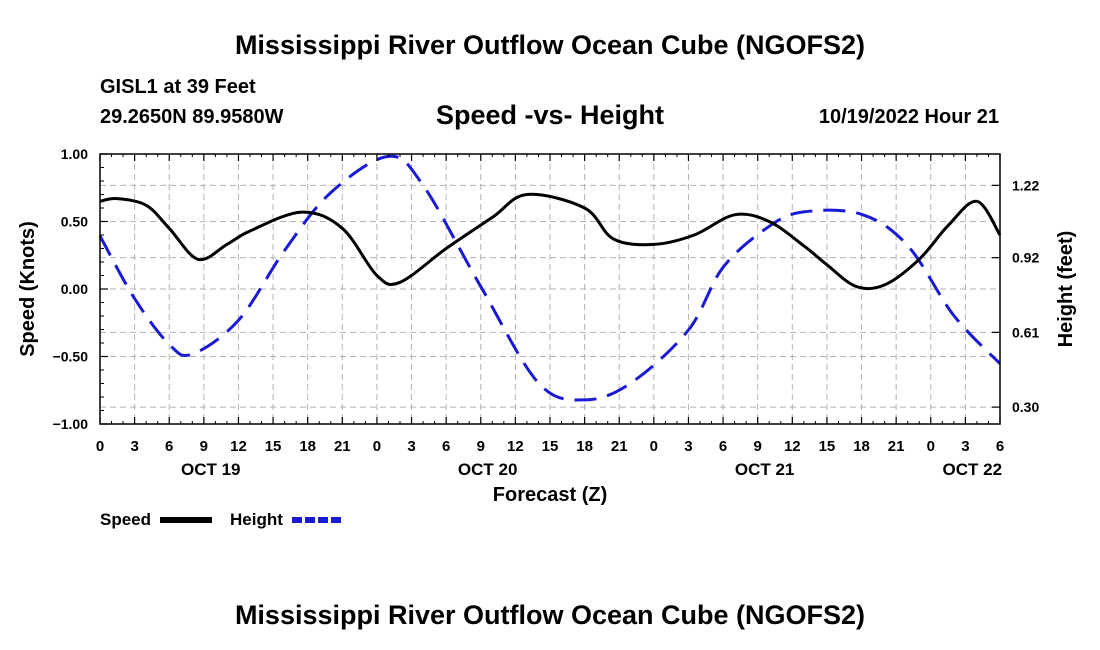 This screenshot has height=650, width=1100. I want to click on y2-tick-label: 1.22, so click(1025, 185).